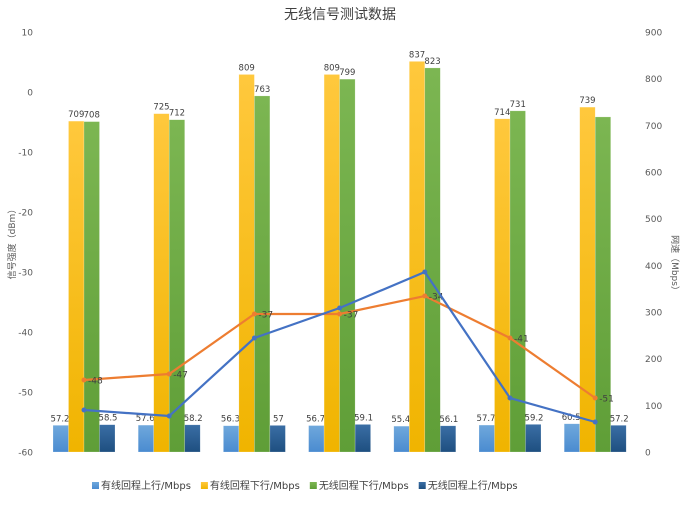  I want to click on bar-data-label: 763, so click(262, 90).